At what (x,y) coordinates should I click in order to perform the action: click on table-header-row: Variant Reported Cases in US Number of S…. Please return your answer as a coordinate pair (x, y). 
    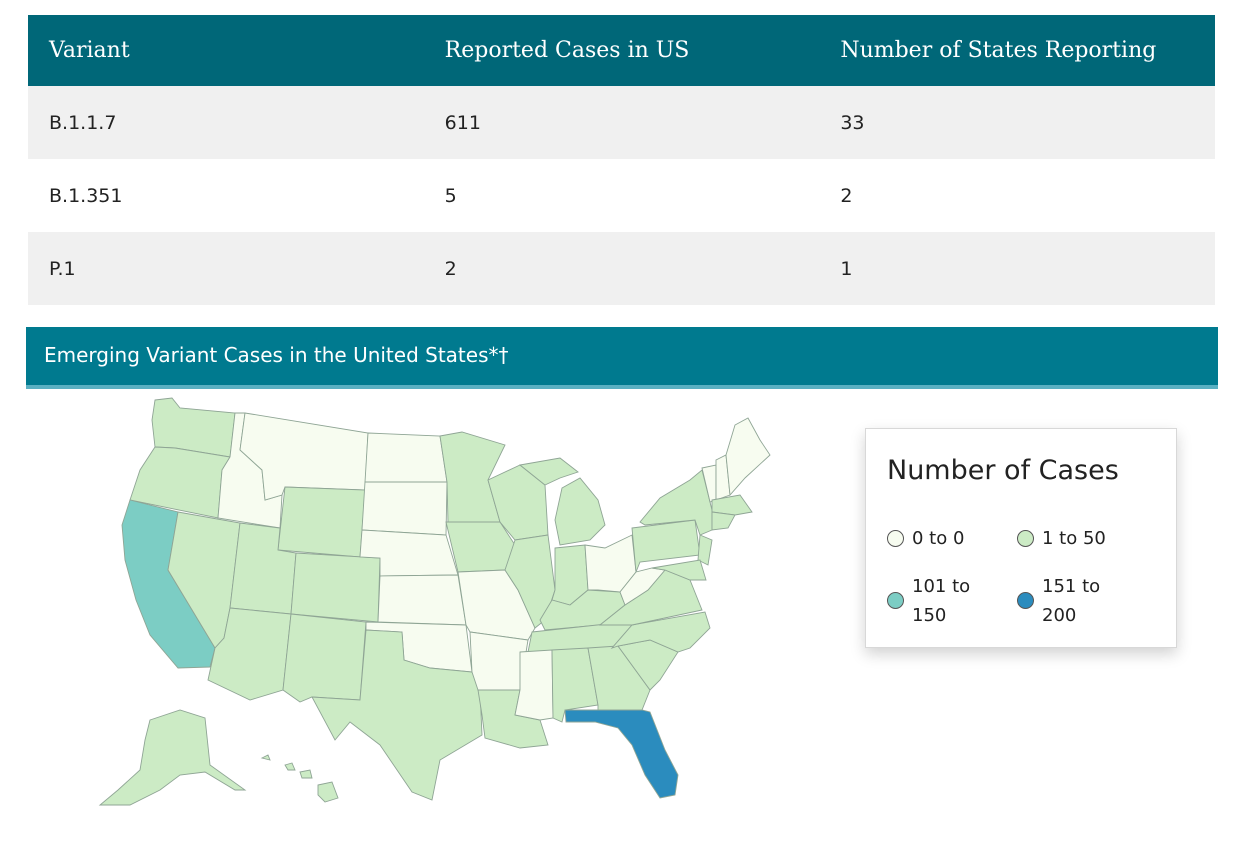
    Looking at the image, I should click on (621, 50).